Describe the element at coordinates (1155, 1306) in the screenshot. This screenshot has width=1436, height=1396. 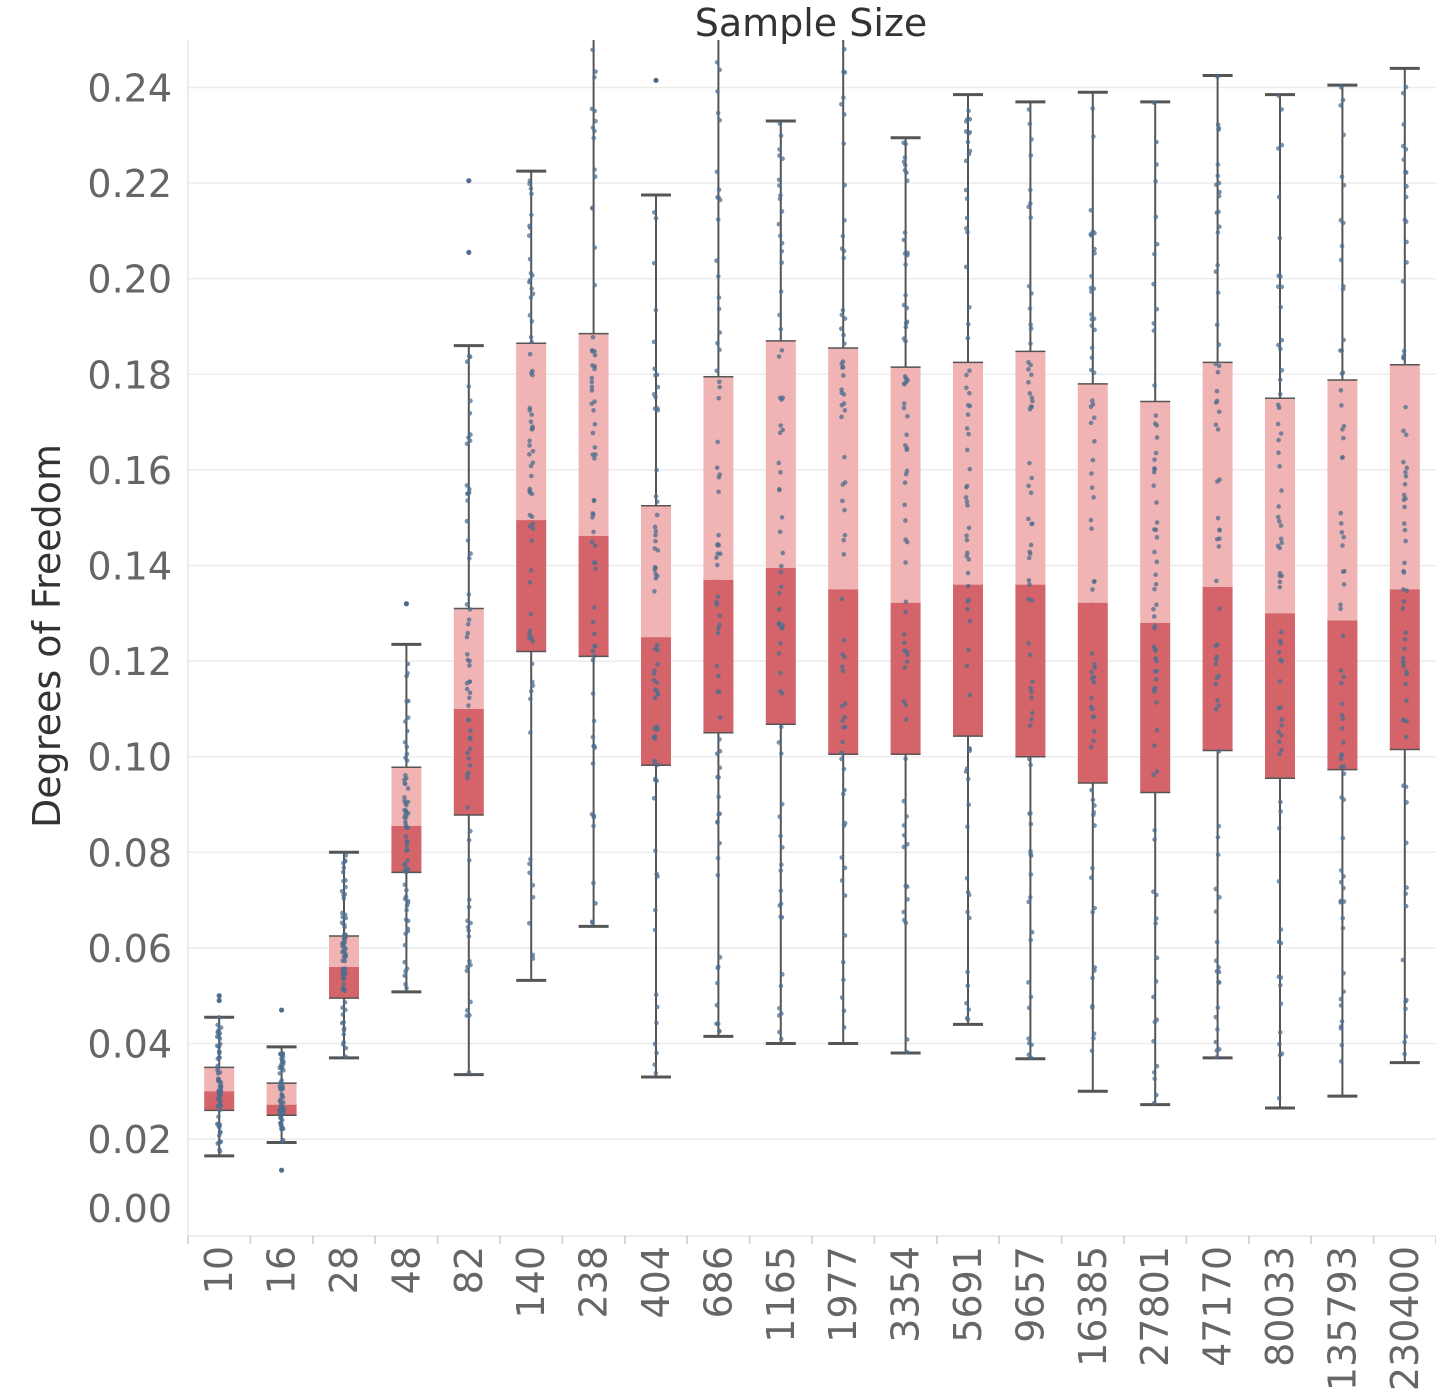
I see `x-tick-label: 27801` at that location.